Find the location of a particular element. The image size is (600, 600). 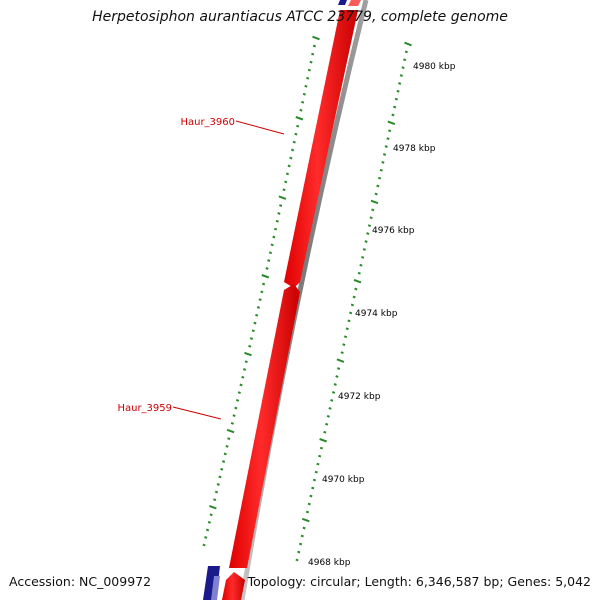

reverse-gene-top is located at coordinates (342, 2).